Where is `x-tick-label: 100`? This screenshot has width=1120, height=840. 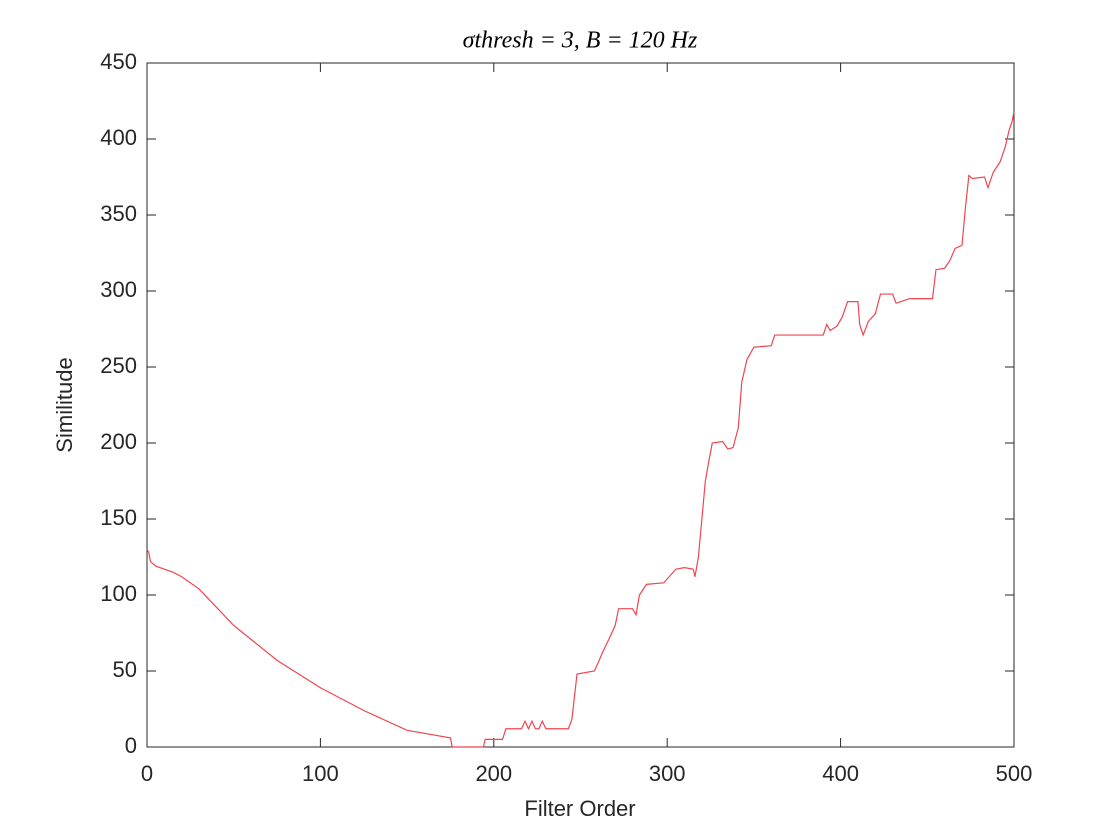
x-tick-label: 100 is located at coordinates (320, 773).